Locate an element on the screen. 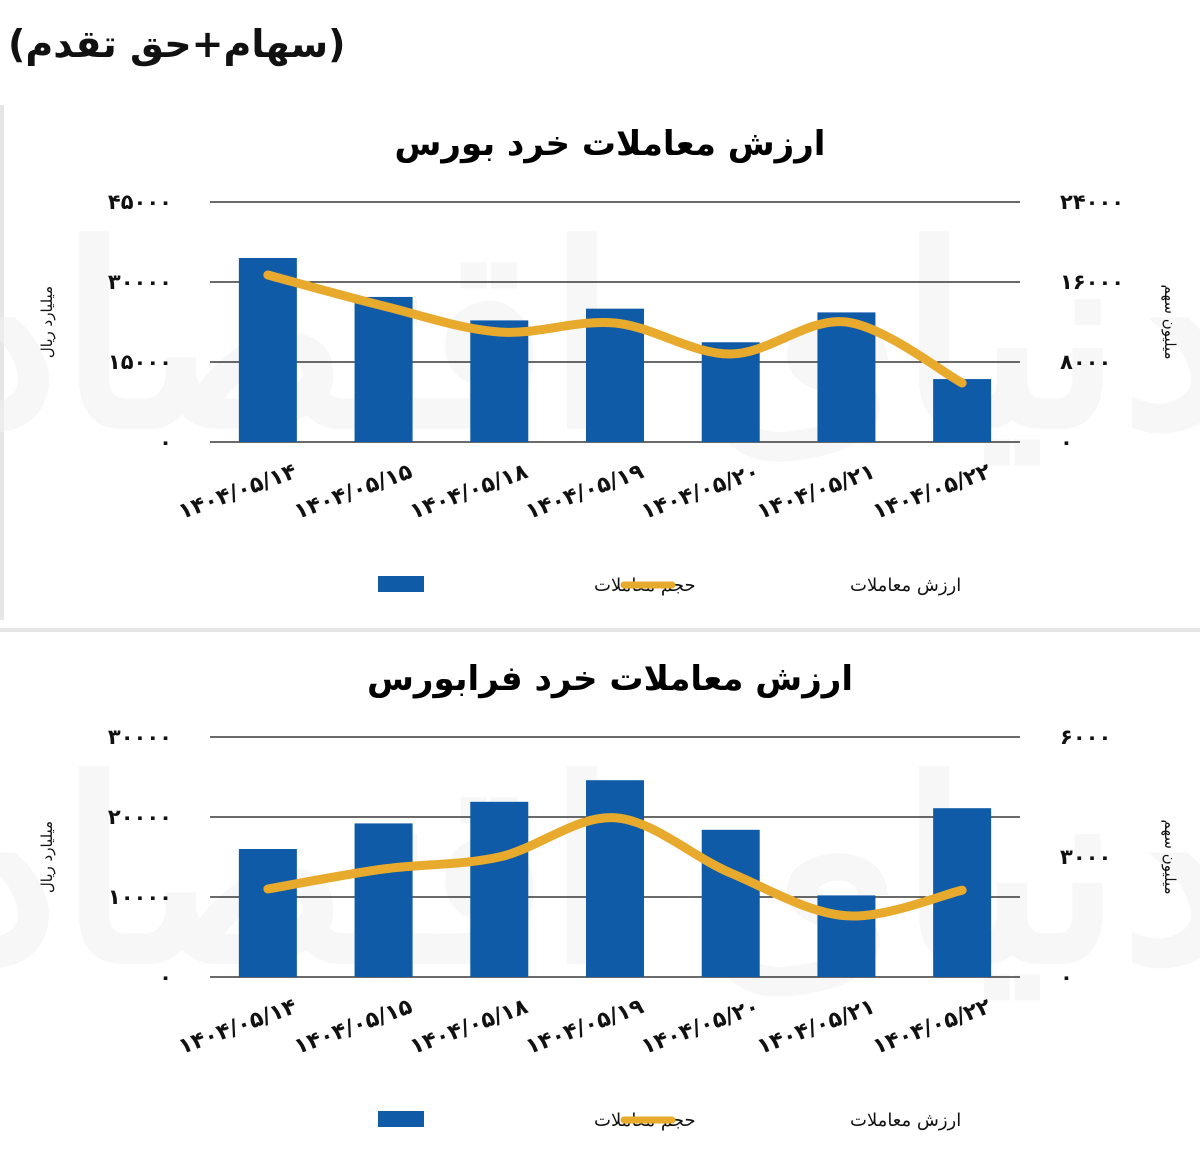  chart-title: ارزش معاملات خرد فرابورس is located at coordinates (610, 679).